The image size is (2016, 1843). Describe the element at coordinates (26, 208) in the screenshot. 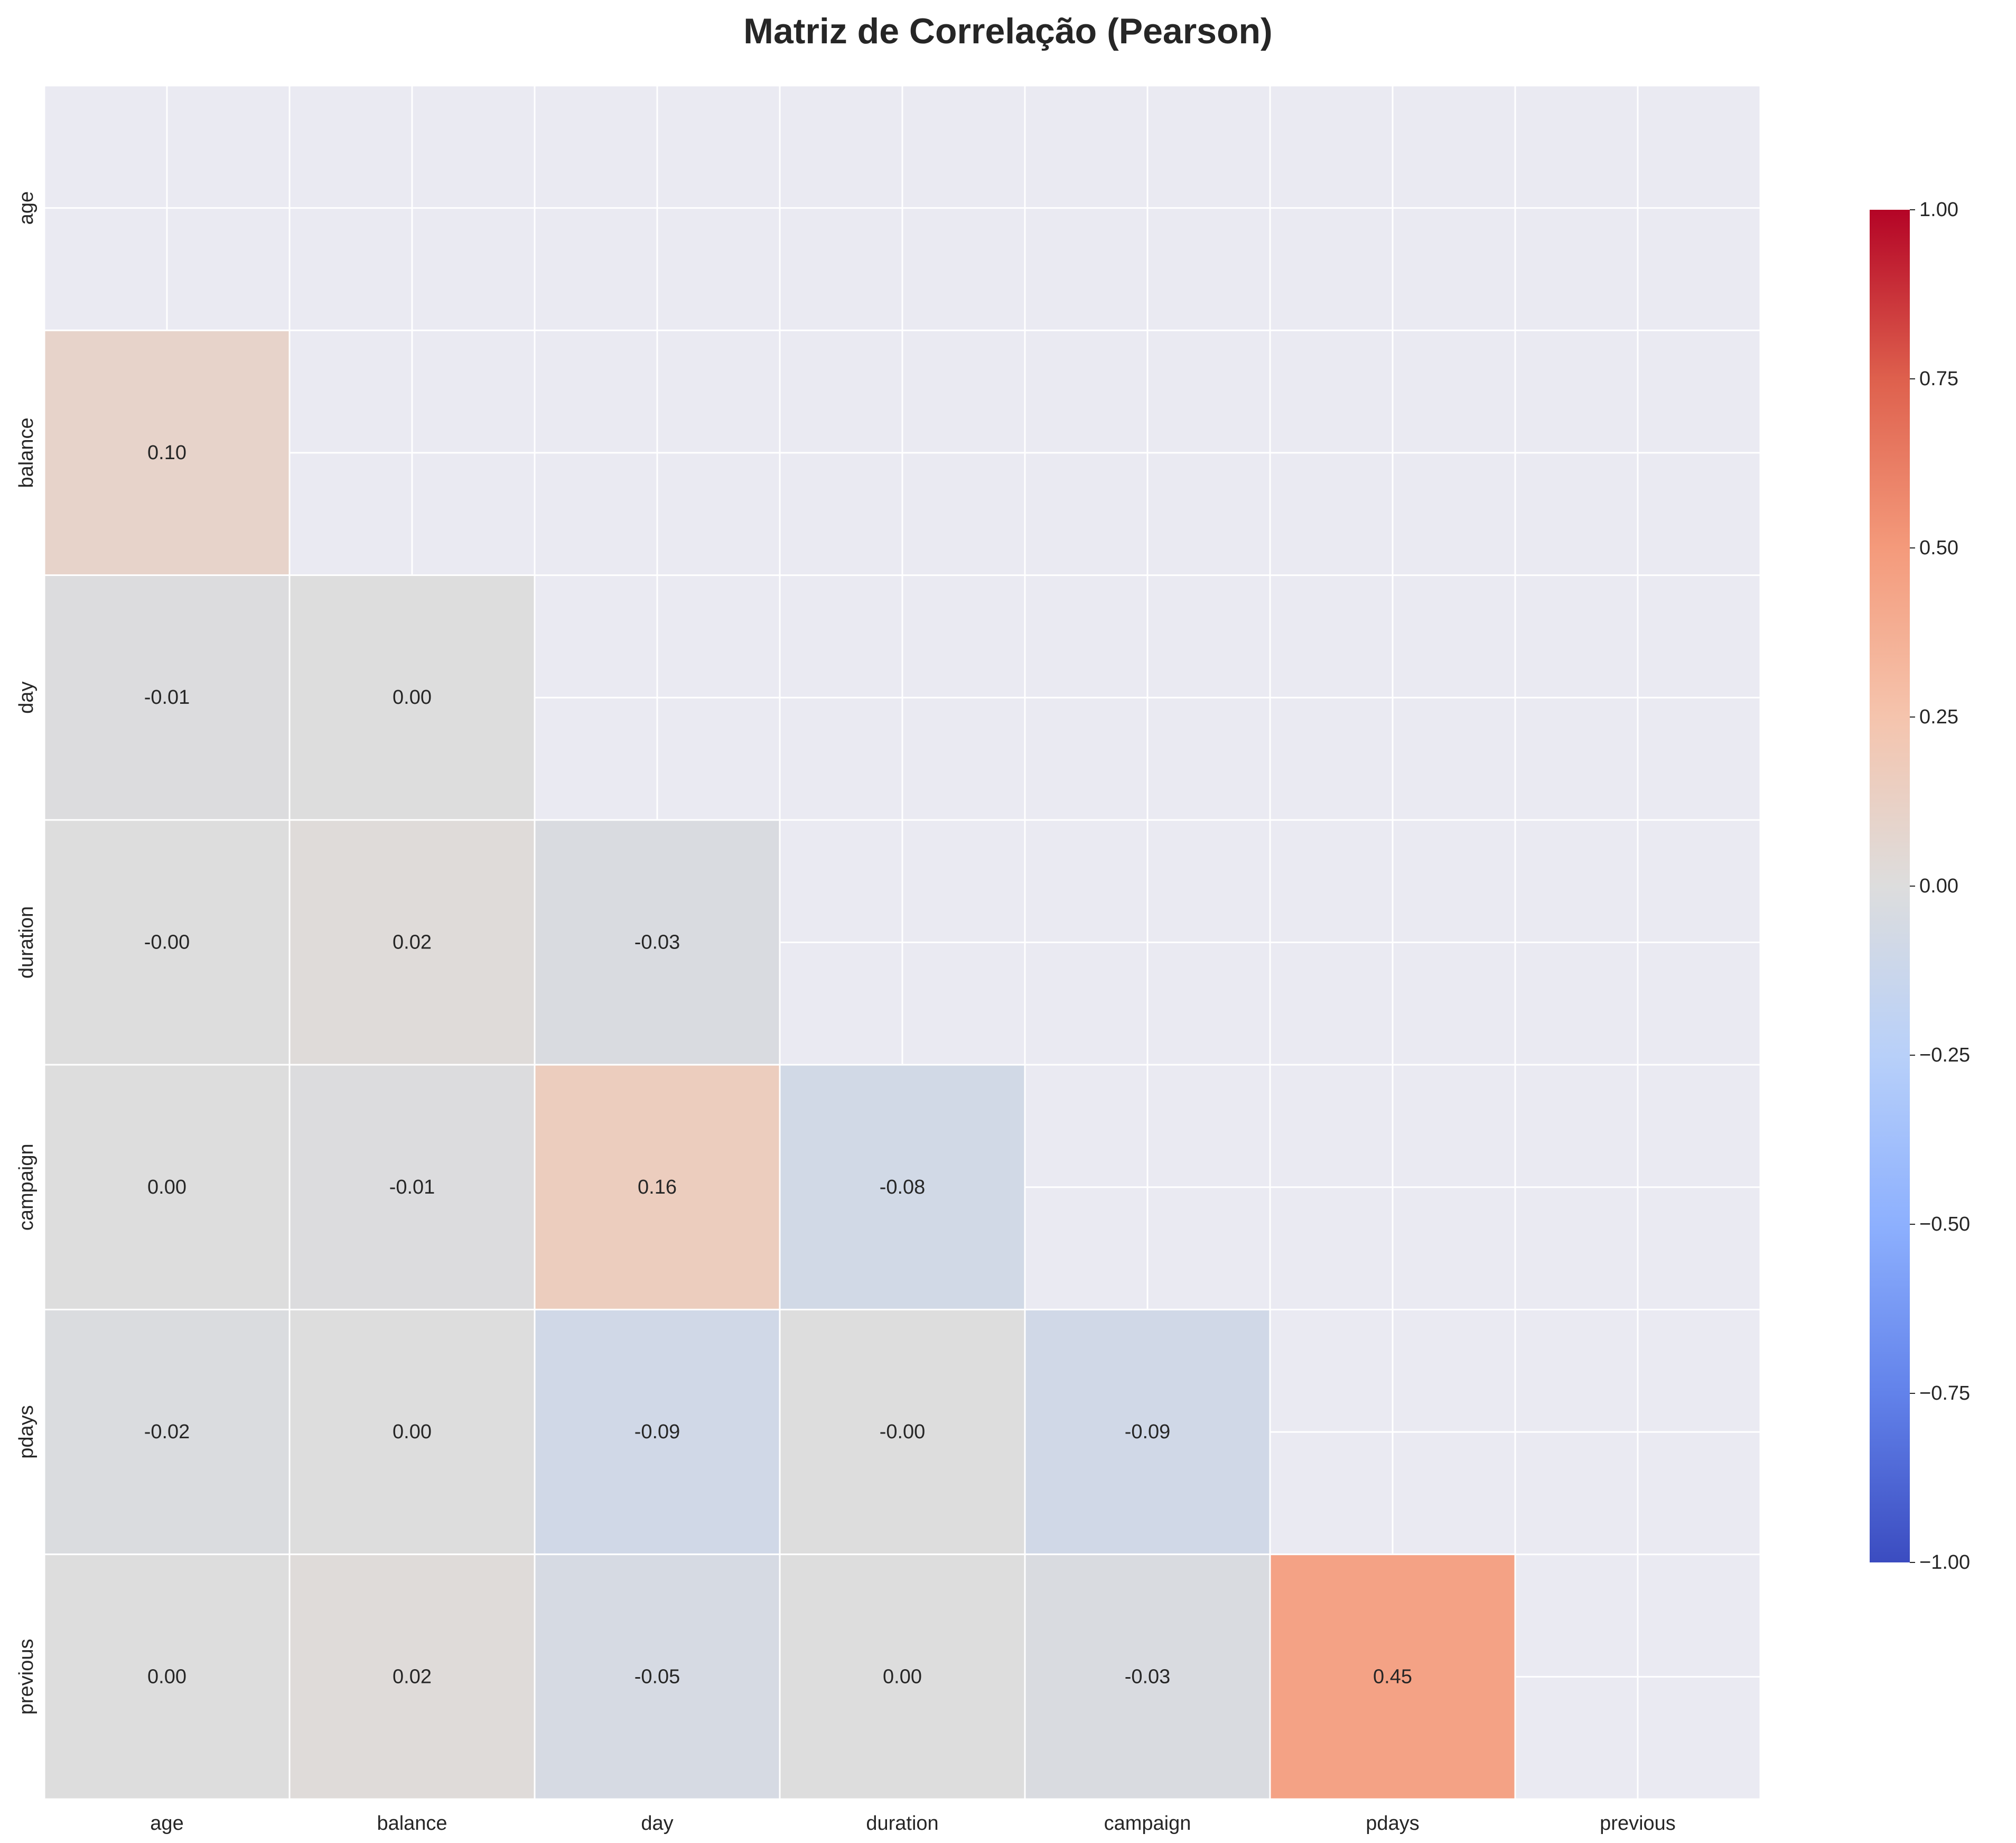

I see `y-tick-label: age` at that location.